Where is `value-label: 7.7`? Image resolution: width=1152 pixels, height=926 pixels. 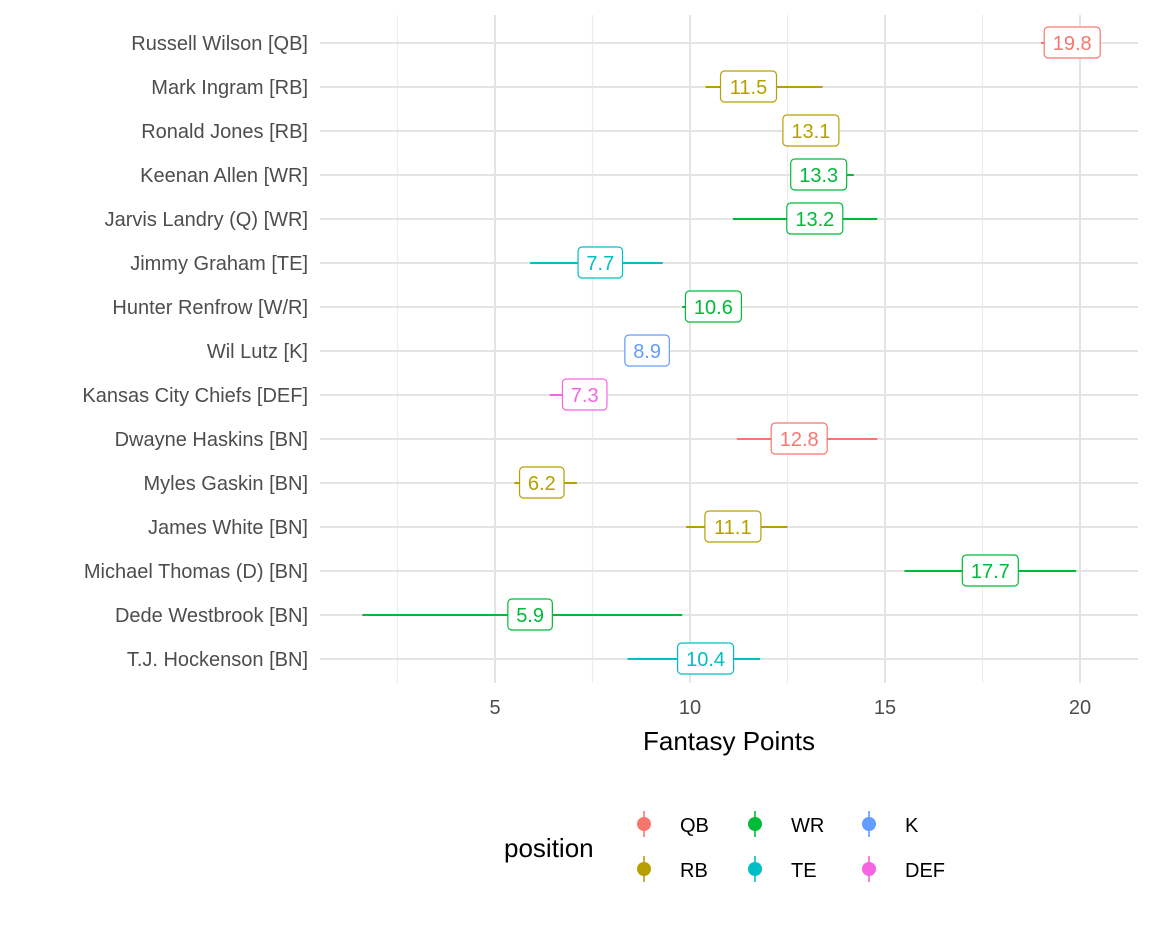
value-label: 7.7 is located at coordinates (600, 262).